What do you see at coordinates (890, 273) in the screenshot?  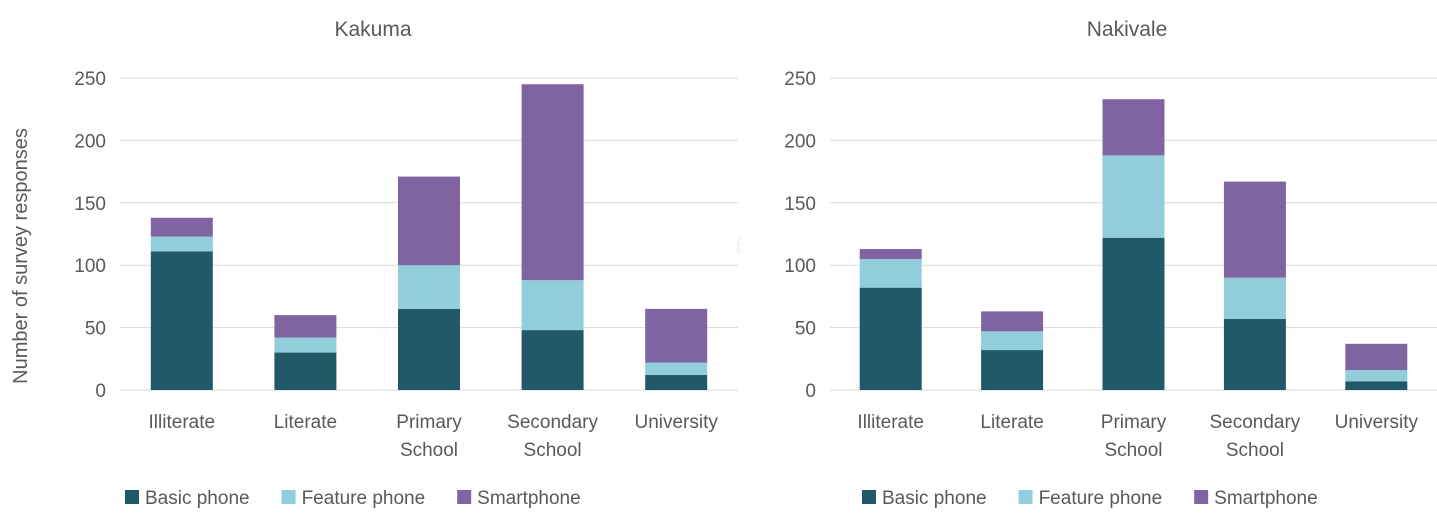 I see `bar-nakivale-0-feature-phone` at bounding box center [890, 273].